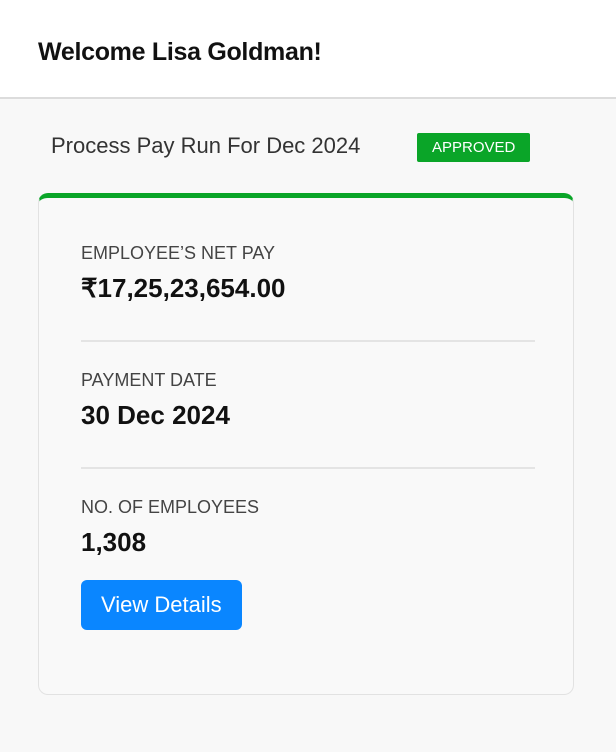 The image size is (616, 752). Describe the element at coordinates (206, 145) in the screenshot. I see `pay-run-title: Process Pay Run For Dec 2024` at that location.